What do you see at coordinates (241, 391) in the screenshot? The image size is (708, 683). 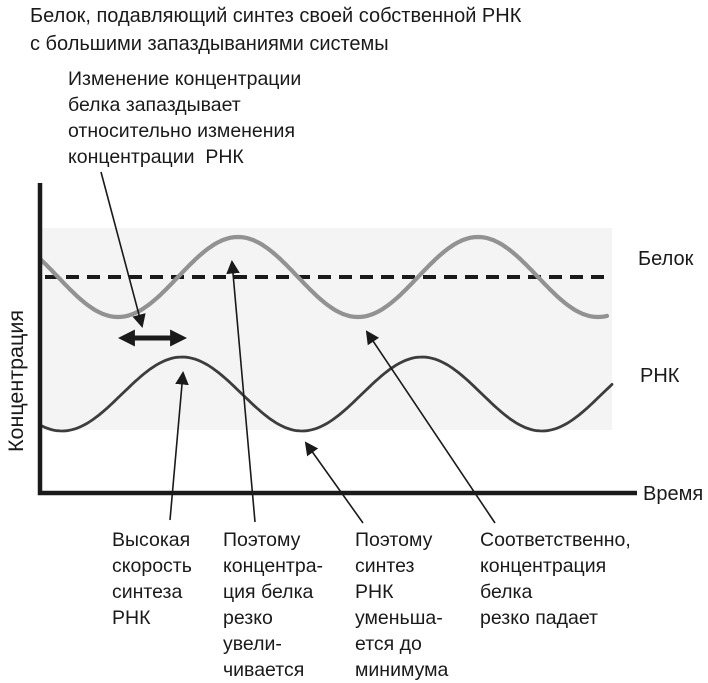 I see `protein-peak-pointer-arrow` at bounding box center [241, 391].